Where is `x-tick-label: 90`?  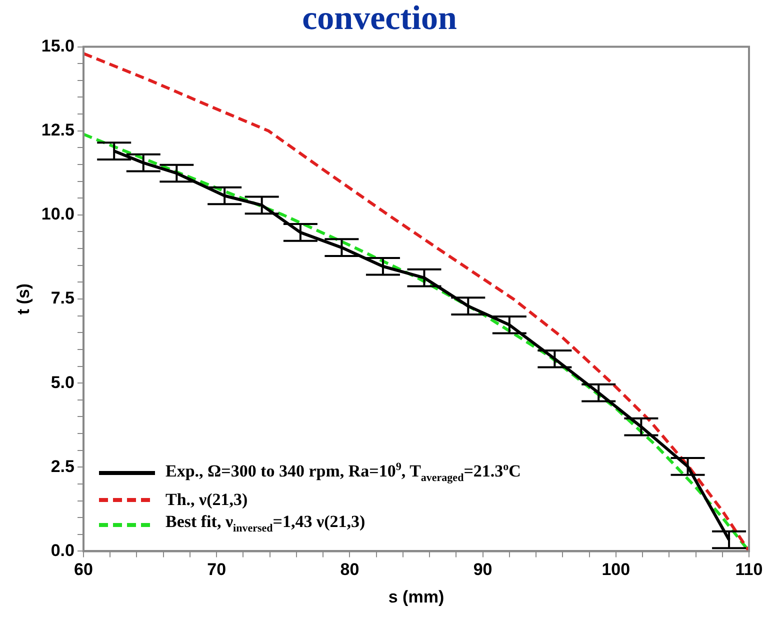 x-tick-label: 90 is located at coordinates (482, 570).